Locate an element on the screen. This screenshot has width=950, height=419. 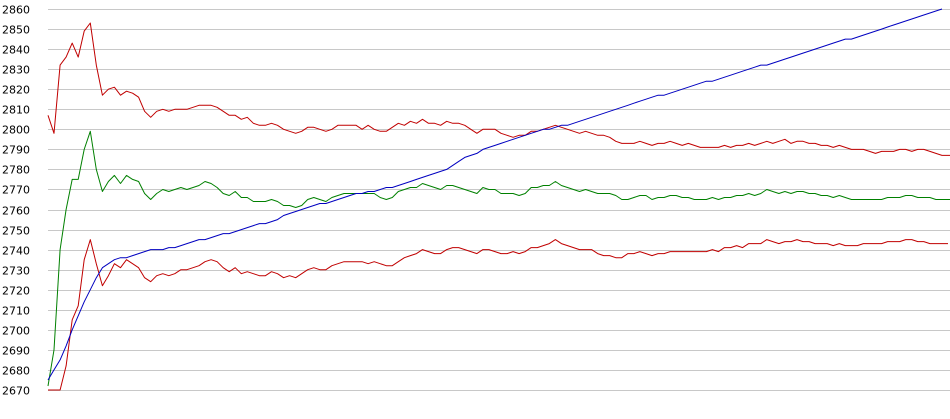
y-tick-label-2670: 2670 is located at coordinates (16, 391).